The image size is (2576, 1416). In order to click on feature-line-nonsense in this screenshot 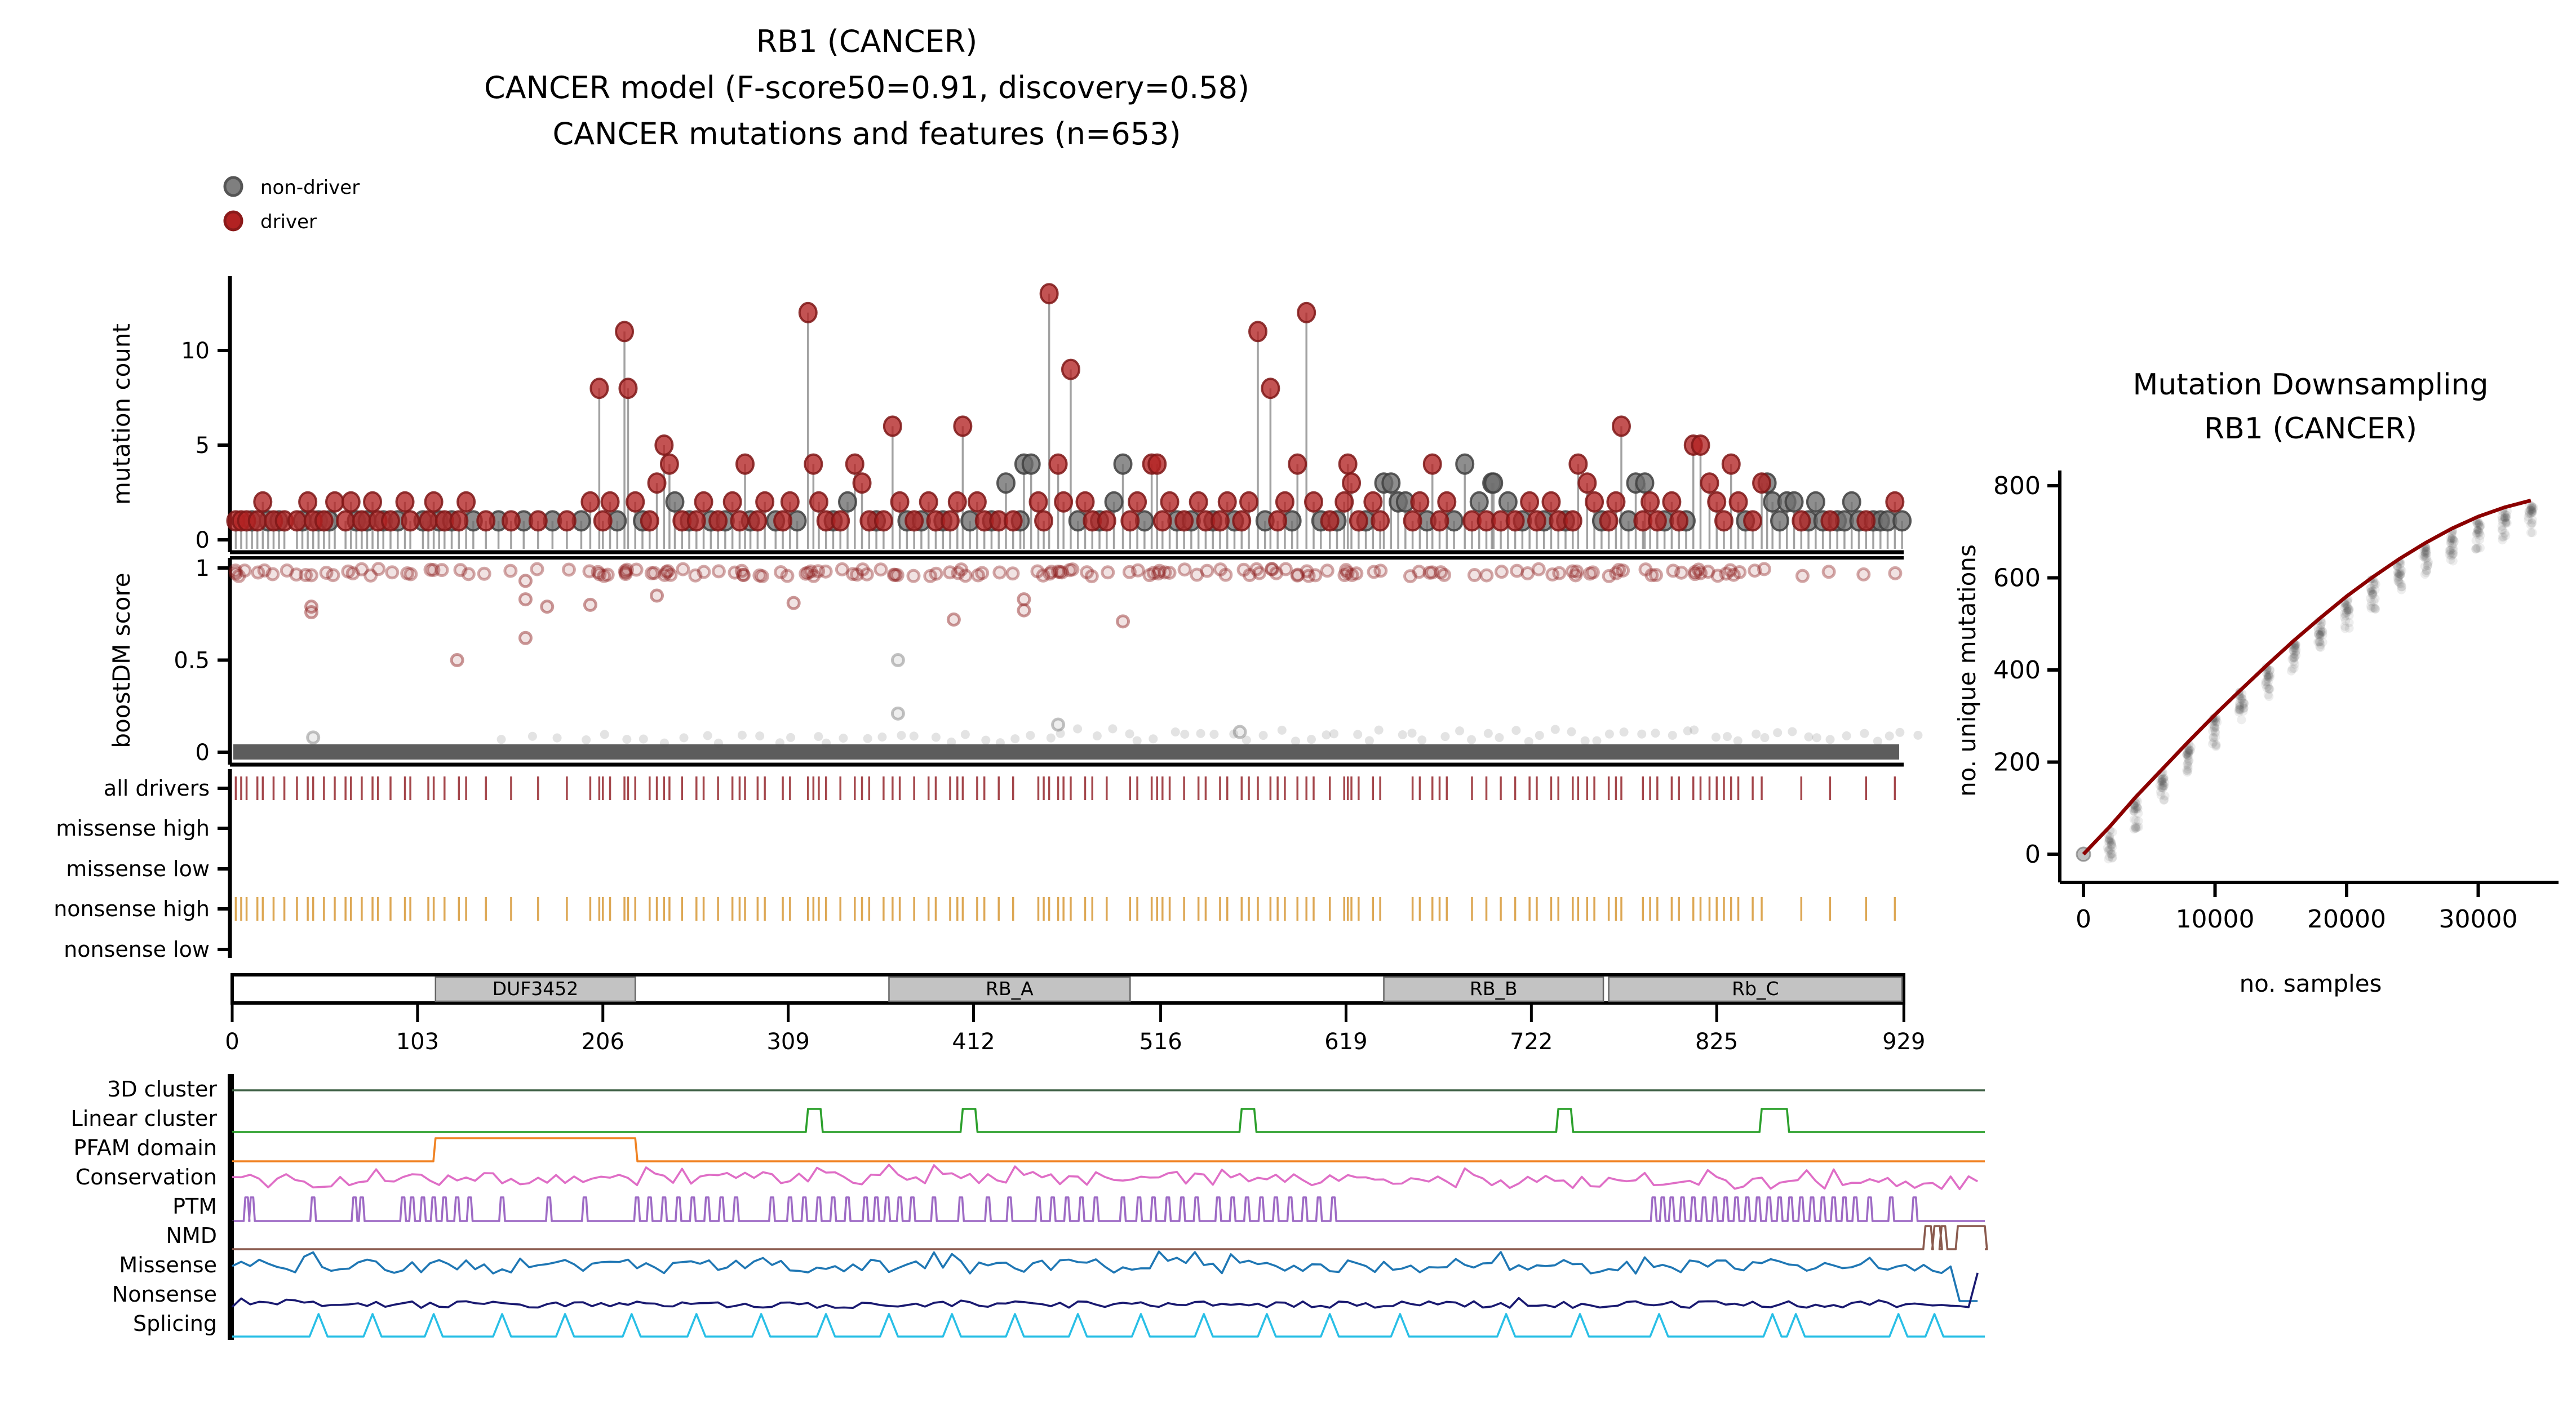, I will do `click(1105, 1290)`.